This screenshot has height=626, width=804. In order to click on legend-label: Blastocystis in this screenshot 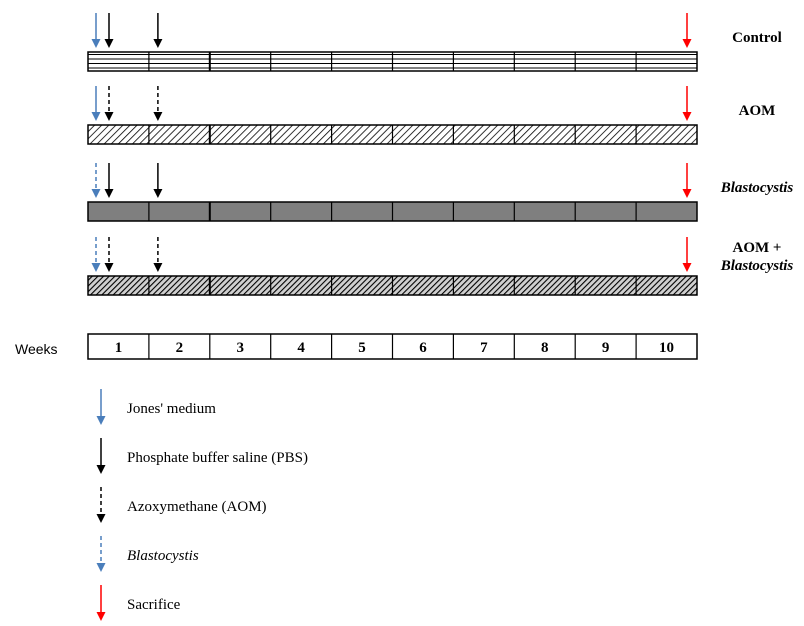, I will do `click(163, 556)`.